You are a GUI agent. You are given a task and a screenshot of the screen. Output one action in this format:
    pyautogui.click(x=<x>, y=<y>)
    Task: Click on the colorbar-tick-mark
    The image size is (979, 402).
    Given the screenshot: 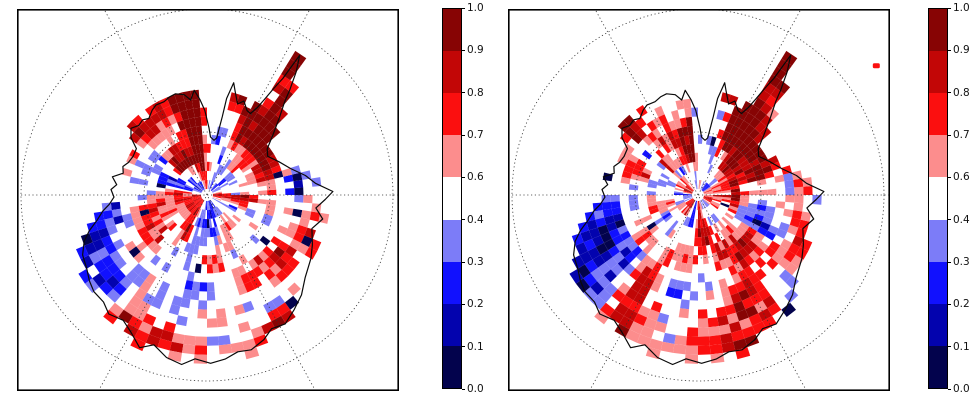 What is the action you would take?
    pyautogui.click(x=949, y=304)
    